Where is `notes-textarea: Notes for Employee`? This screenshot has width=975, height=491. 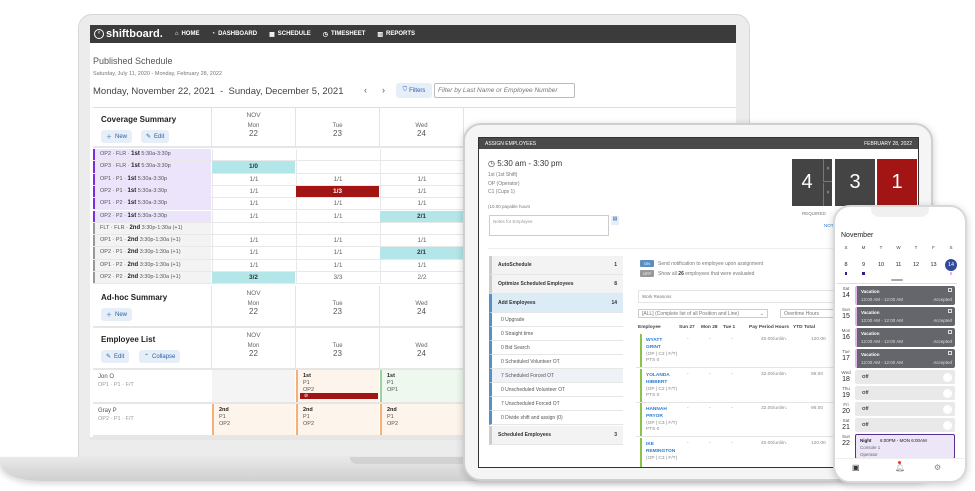
notes-textarea: Notes for Employee is located at coordinates (549, 225).